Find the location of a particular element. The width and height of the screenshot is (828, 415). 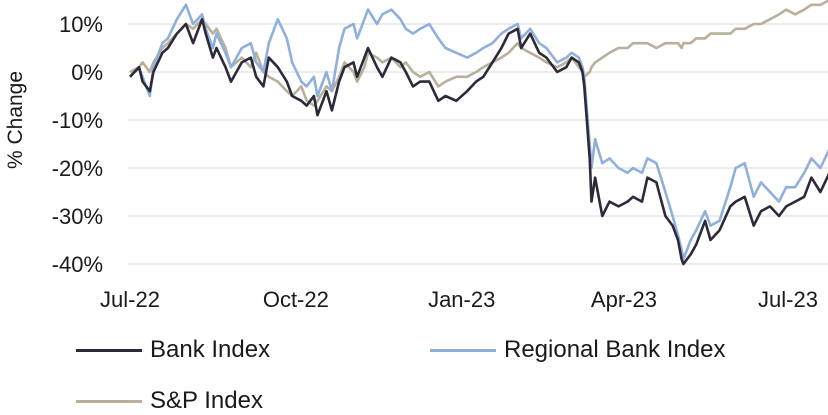

y-axis-label: % Change is located at coordinates (15, 120).